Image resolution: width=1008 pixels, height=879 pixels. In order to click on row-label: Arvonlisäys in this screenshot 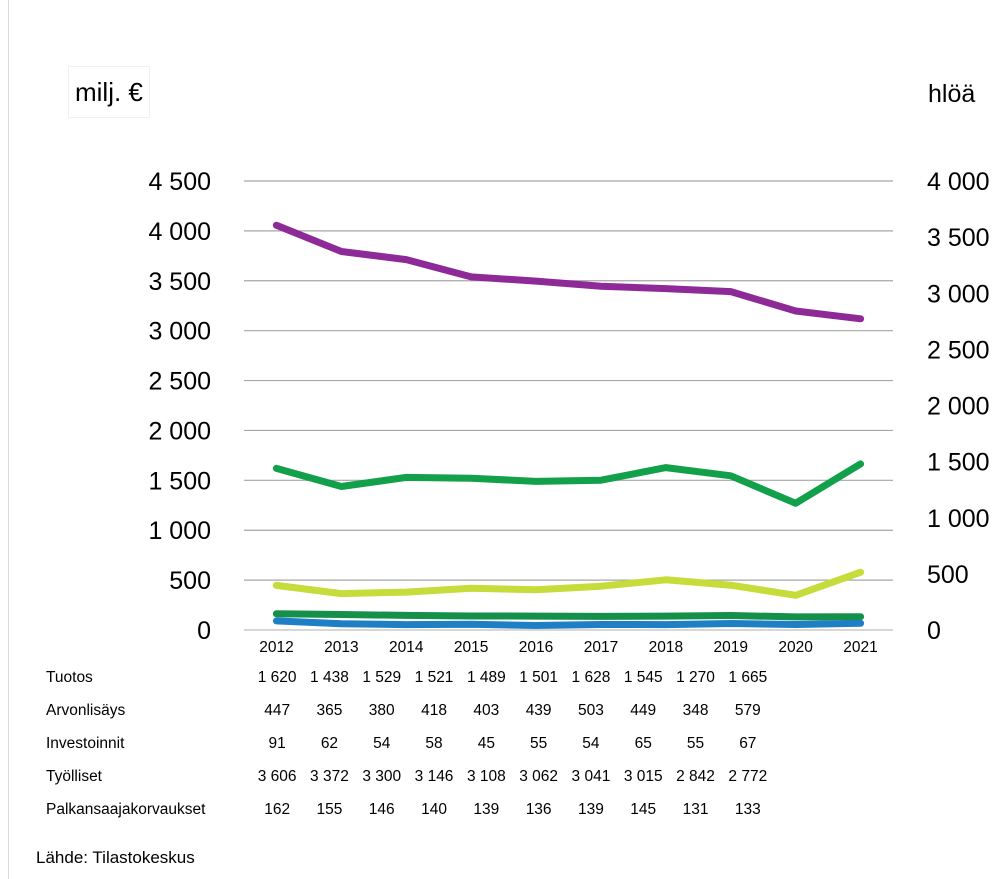, I will do `click(86, 710)`.